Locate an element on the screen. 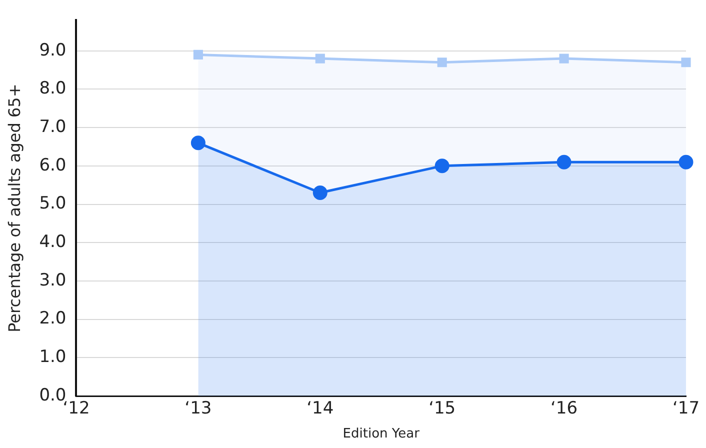 This screenshot has width=706, height=448. x-tick-label: ‘15 is located at coordinates (442, 408).